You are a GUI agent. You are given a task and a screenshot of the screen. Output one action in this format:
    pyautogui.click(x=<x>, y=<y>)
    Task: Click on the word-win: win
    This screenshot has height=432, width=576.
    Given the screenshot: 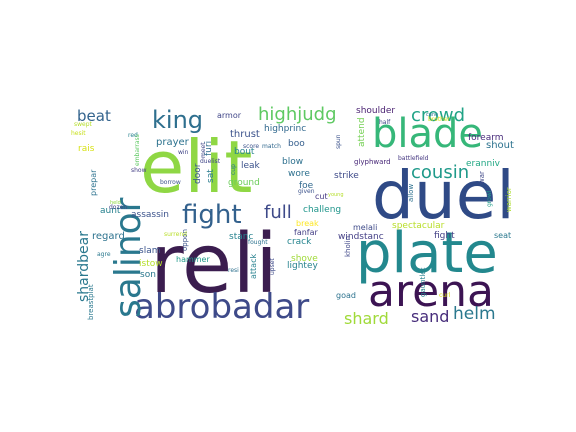 What is the action you would take?
    pyautogui.click(x=183, y=152)
    